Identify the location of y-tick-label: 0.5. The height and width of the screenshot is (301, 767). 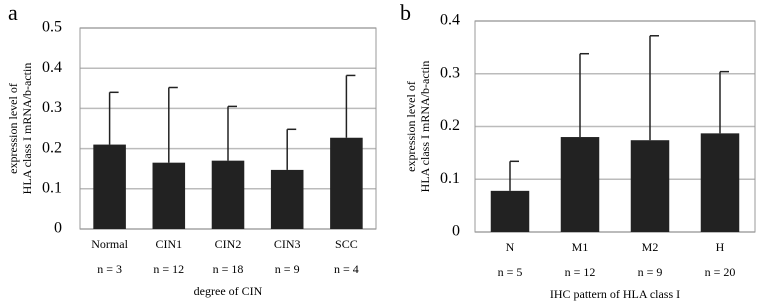
(52, 27).